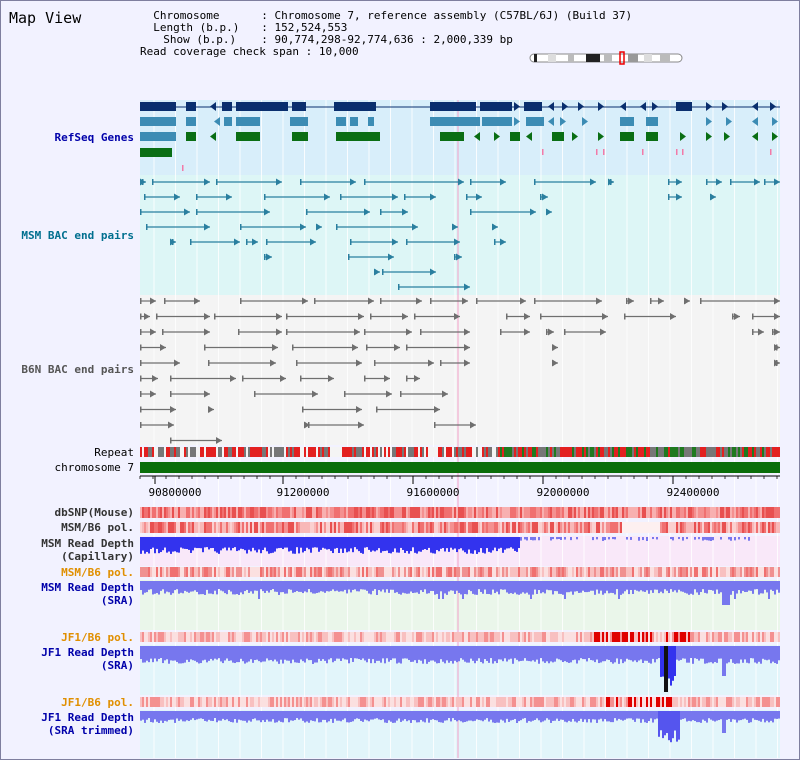  What do you see at coordinates (371, 301) in the screenshot?
I see `b6n-bac-end-arrow` at bounding box center [371, 301].